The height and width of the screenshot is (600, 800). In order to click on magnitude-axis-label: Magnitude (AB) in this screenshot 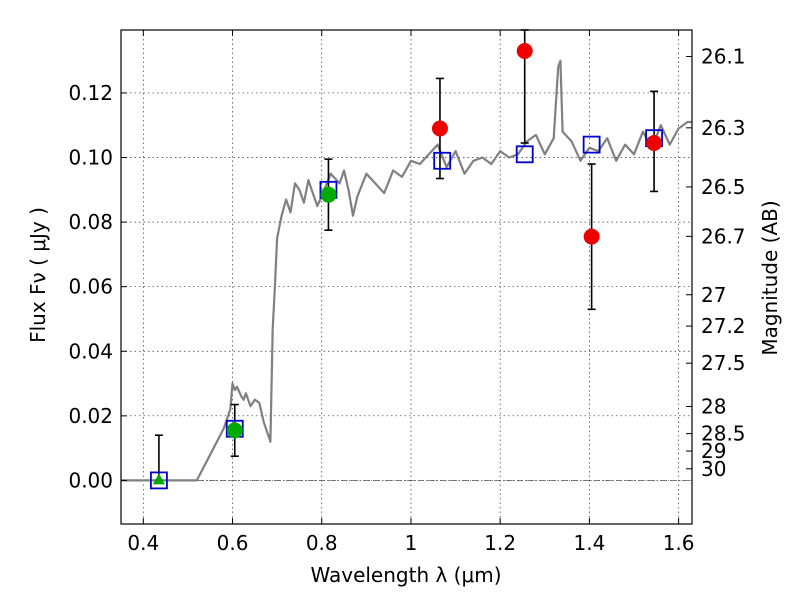, I will do `click(770, 277)`.